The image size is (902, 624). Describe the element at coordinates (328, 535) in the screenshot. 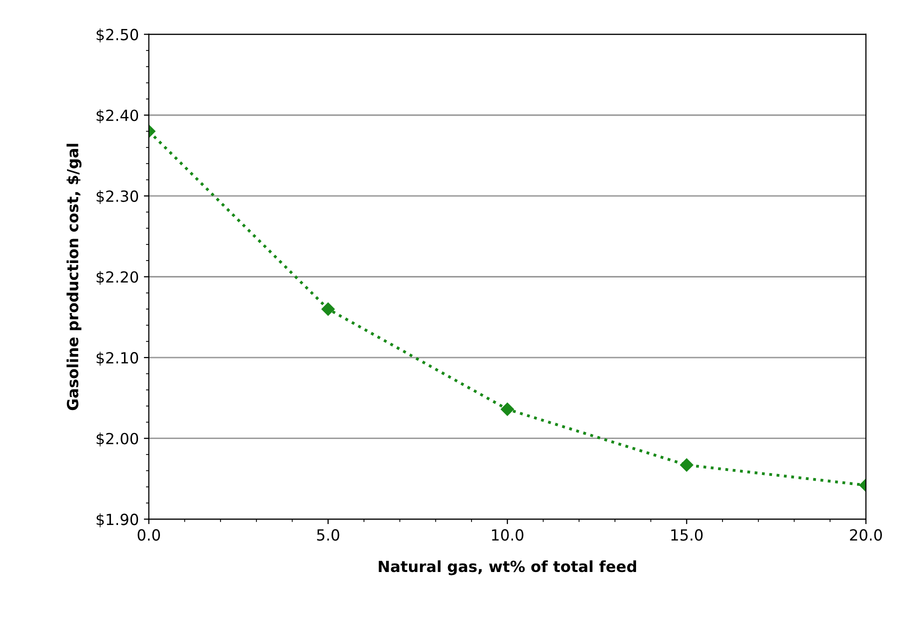

I see `x-tick-label: 5.0` at that location.